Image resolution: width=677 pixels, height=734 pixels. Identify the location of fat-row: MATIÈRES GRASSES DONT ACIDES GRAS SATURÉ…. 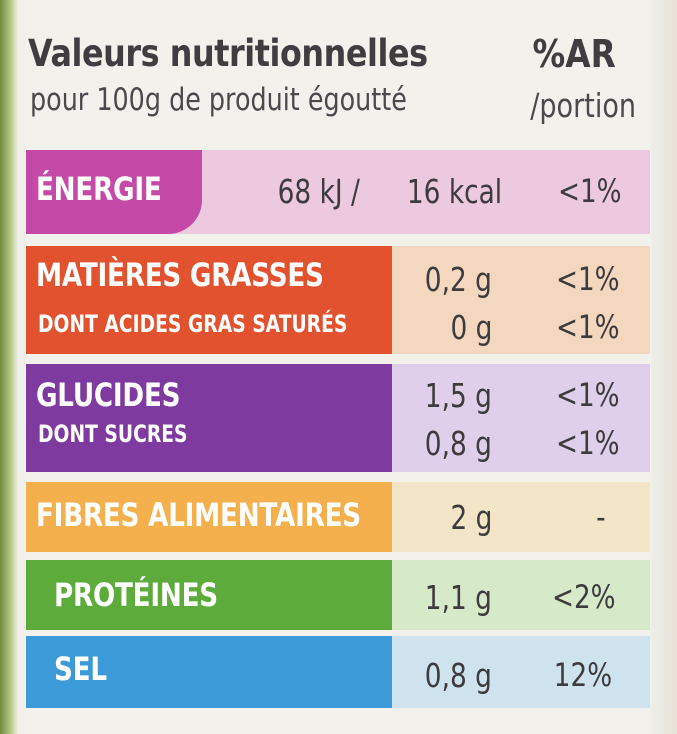
(338, 300).